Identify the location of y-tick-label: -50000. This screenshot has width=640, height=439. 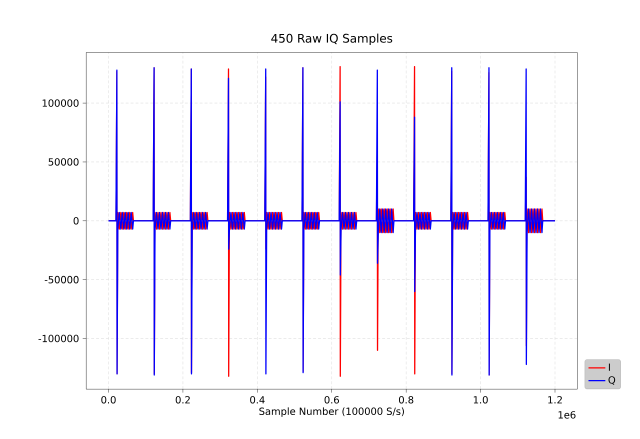
(61, 280).